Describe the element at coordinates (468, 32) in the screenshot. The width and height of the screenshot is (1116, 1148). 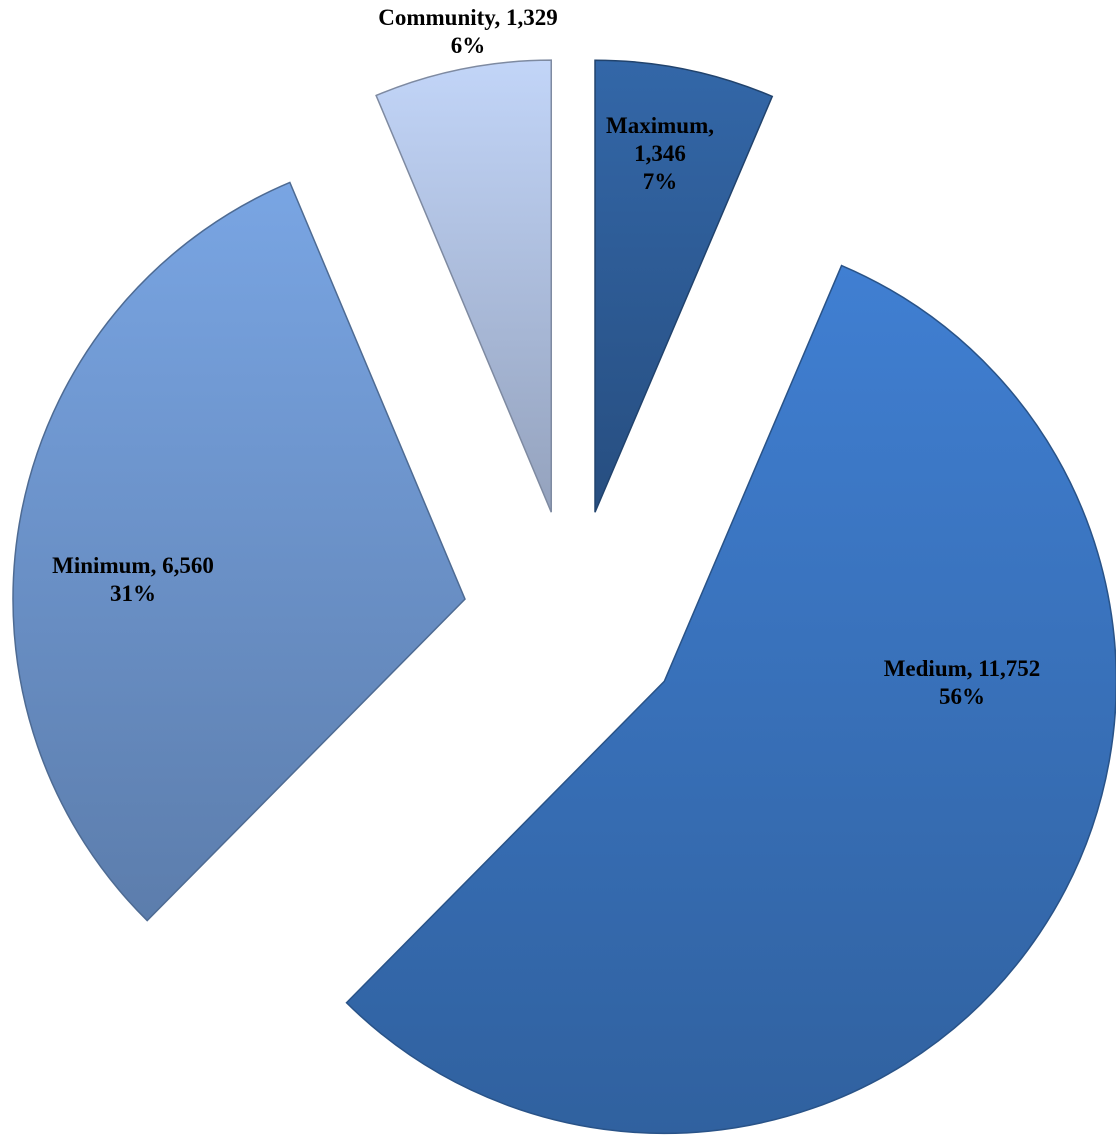
I see `data-label: Community1,329 6%` at that location.